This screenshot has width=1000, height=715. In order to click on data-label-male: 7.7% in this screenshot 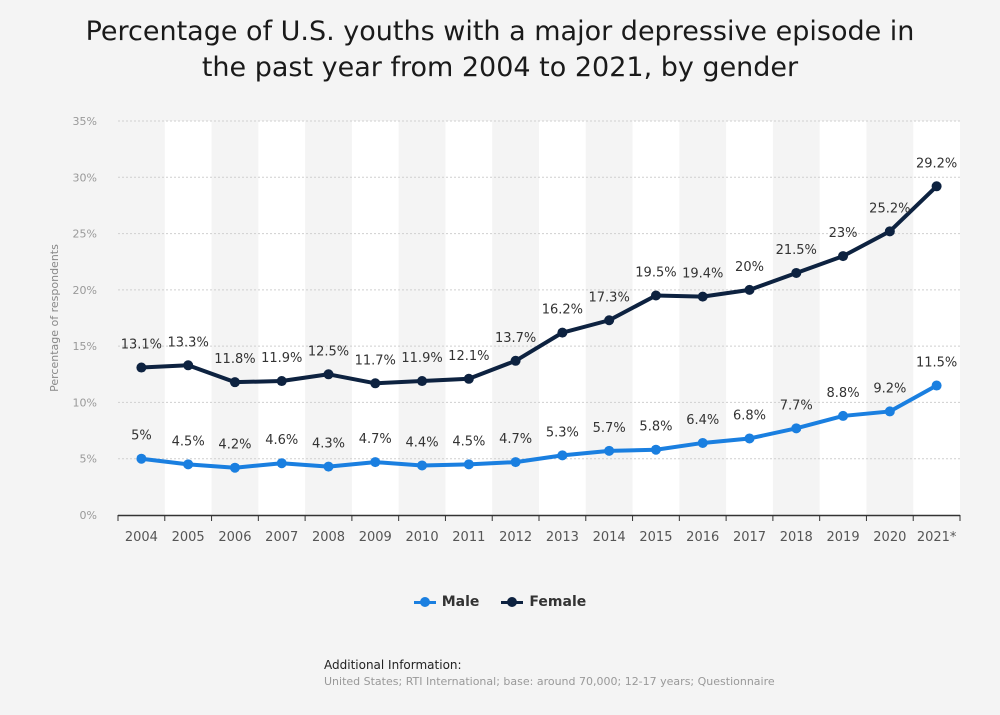, I will do `click(796, 405)`.